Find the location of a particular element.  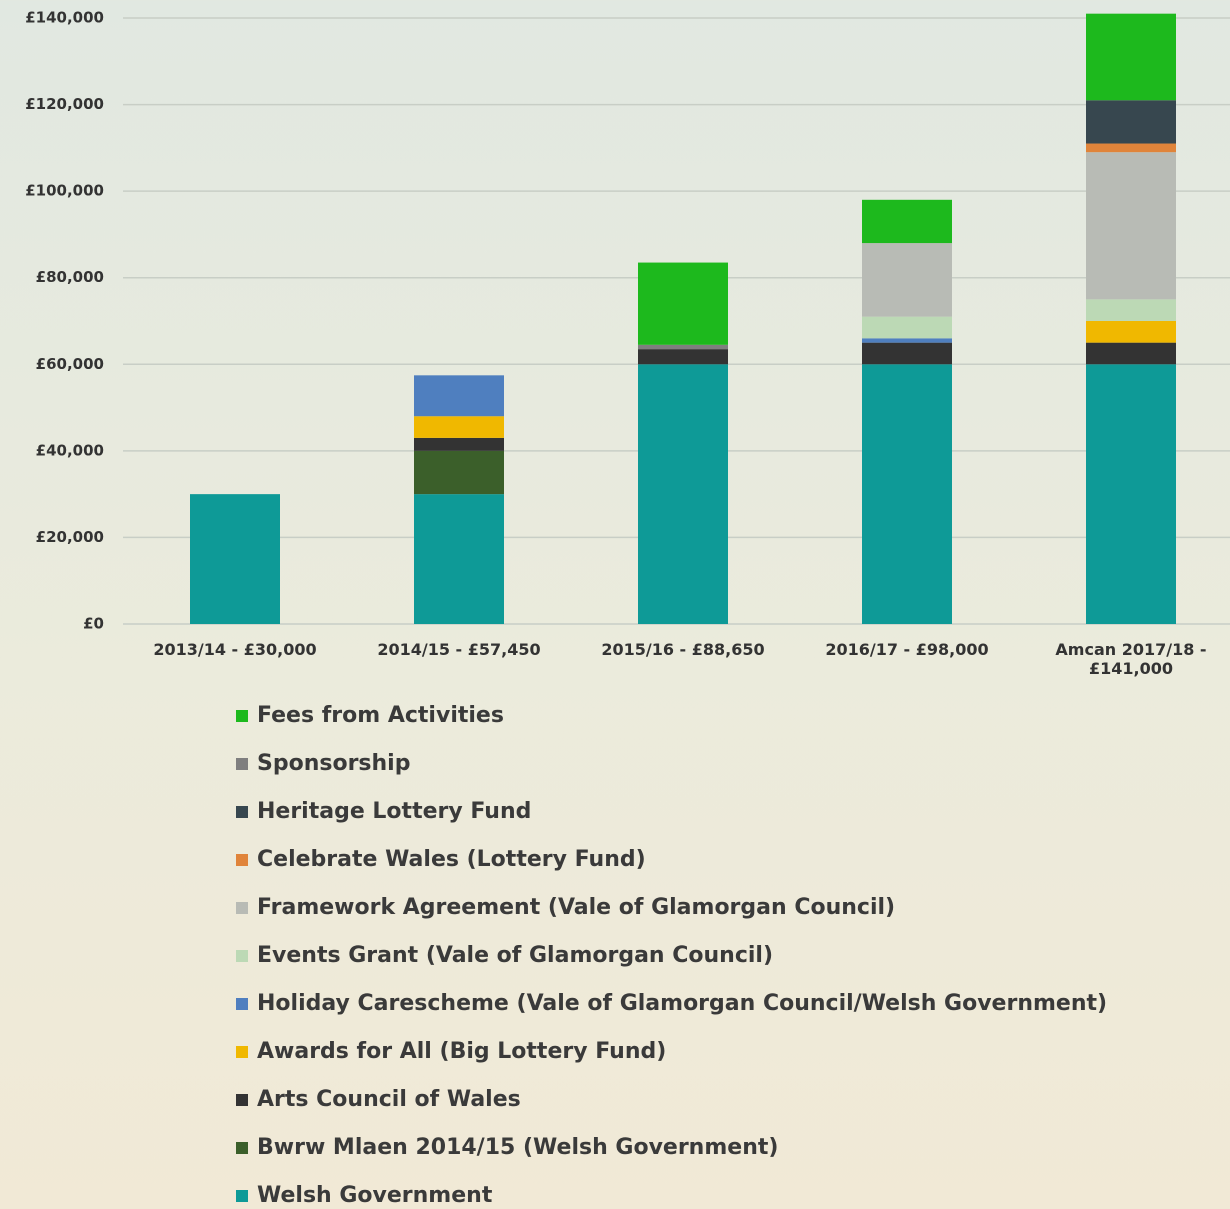

x-tick-label: 2014/15 - £57,450 is located at coordinates (459, 649).